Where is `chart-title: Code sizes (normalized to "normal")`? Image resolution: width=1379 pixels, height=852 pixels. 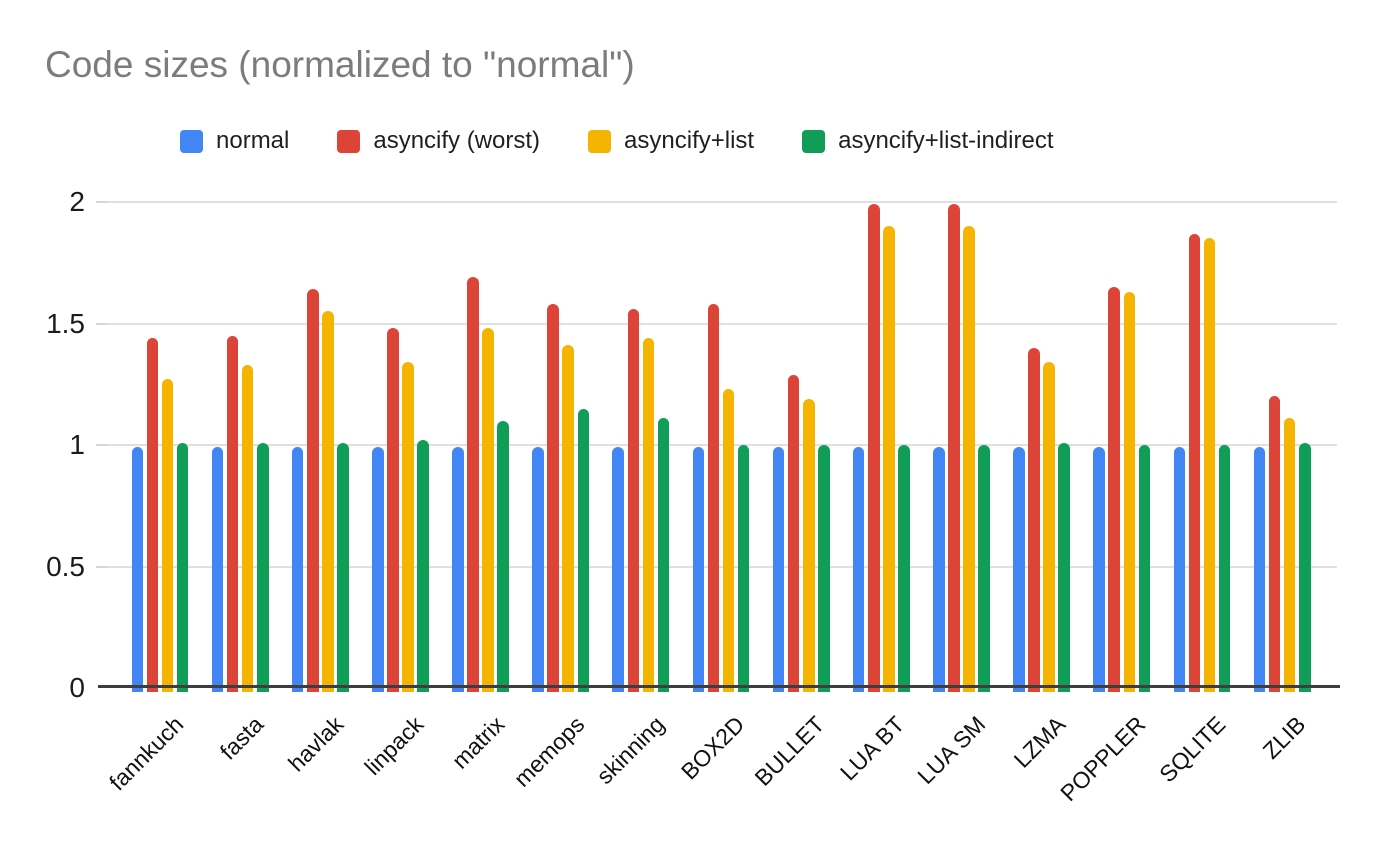 chart-title: Code sizes (normalized to "normal") is located at coordinates (340, 64).